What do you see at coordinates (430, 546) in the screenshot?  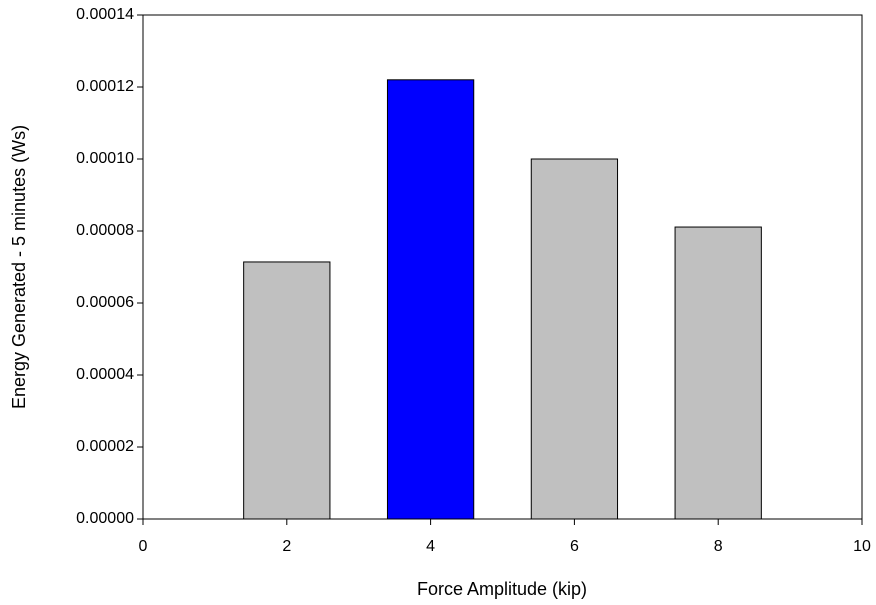 I see `x-tick-label: 4` at bounding box center [430, 546].